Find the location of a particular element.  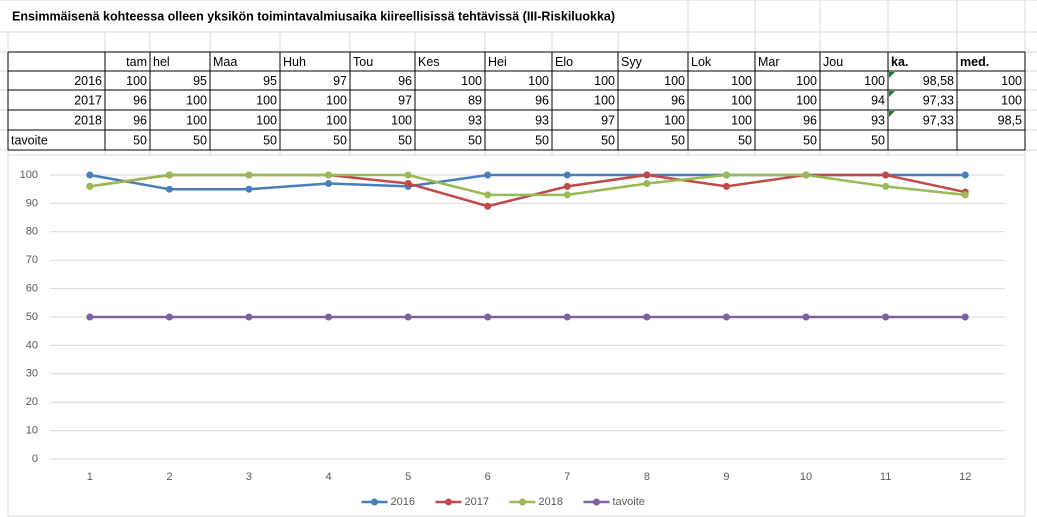

y-tick-label: 100 is located at coordinates (29, 175).